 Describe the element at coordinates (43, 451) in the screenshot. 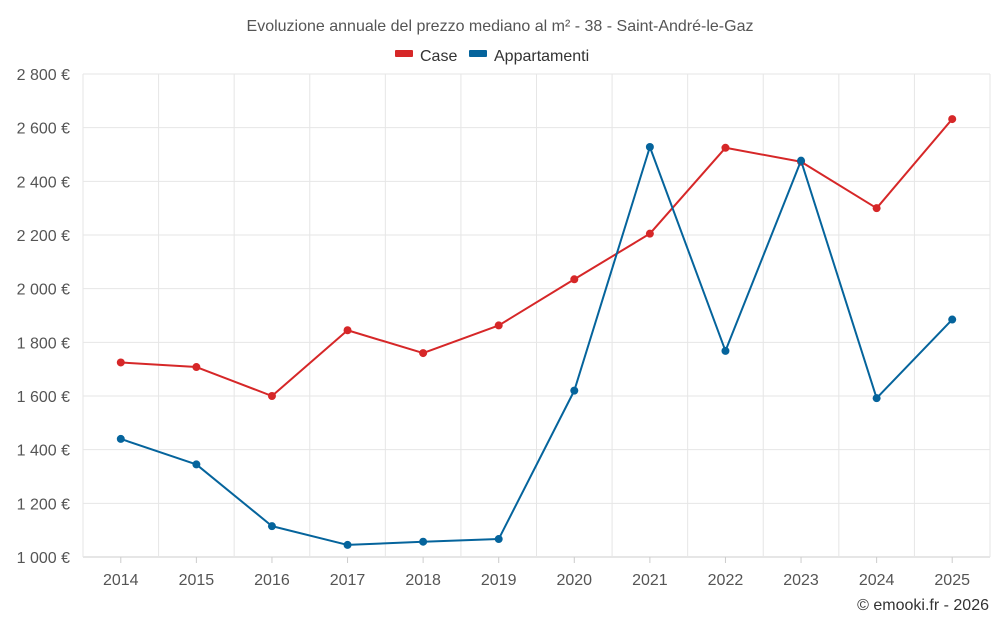

I see `y-tick-label: 1 400 €` at that location.